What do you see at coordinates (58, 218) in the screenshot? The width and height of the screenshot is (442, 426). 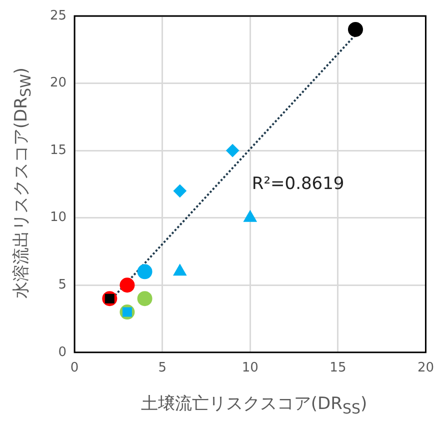 I see `y-tick-label: 10` at bounding box center [58, 218].